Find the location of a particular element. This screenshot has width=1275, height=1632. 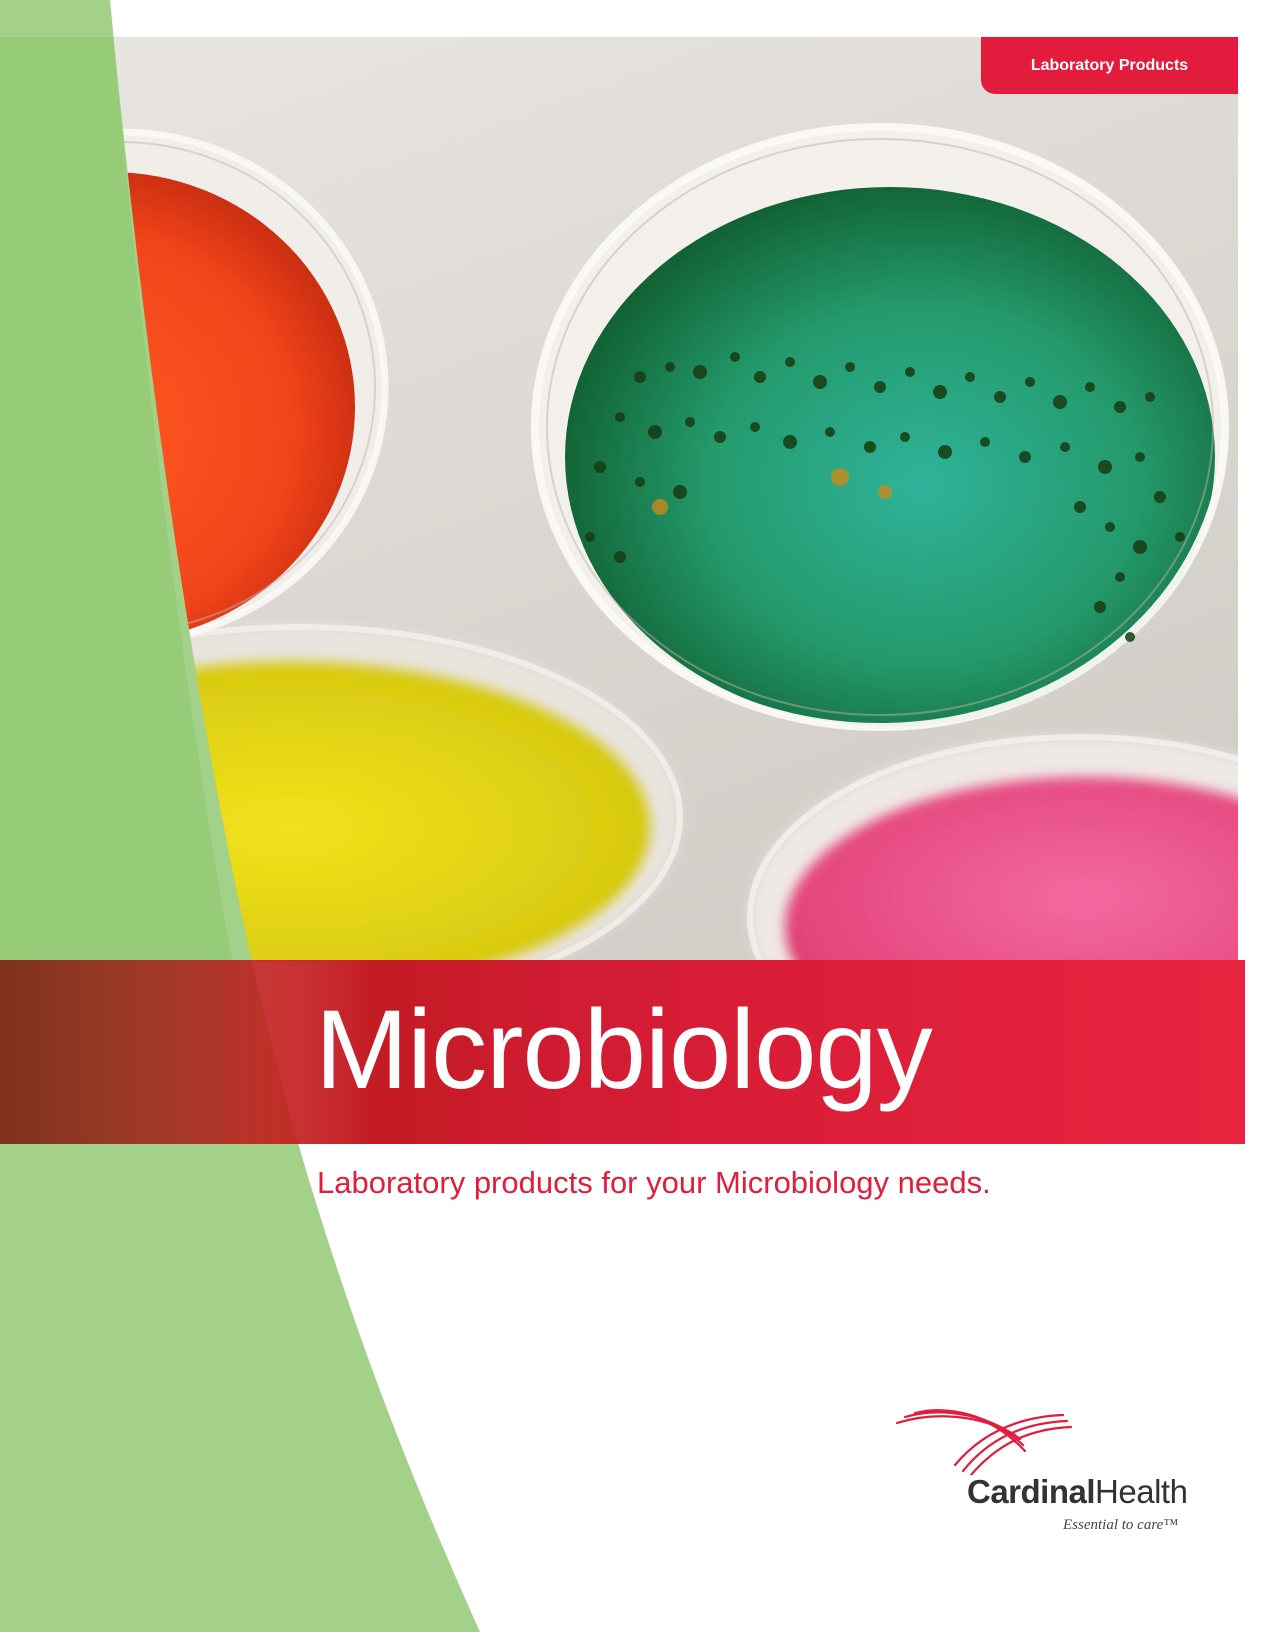

cardinal-swoosh-icon is located at coordinates (984, 1442).